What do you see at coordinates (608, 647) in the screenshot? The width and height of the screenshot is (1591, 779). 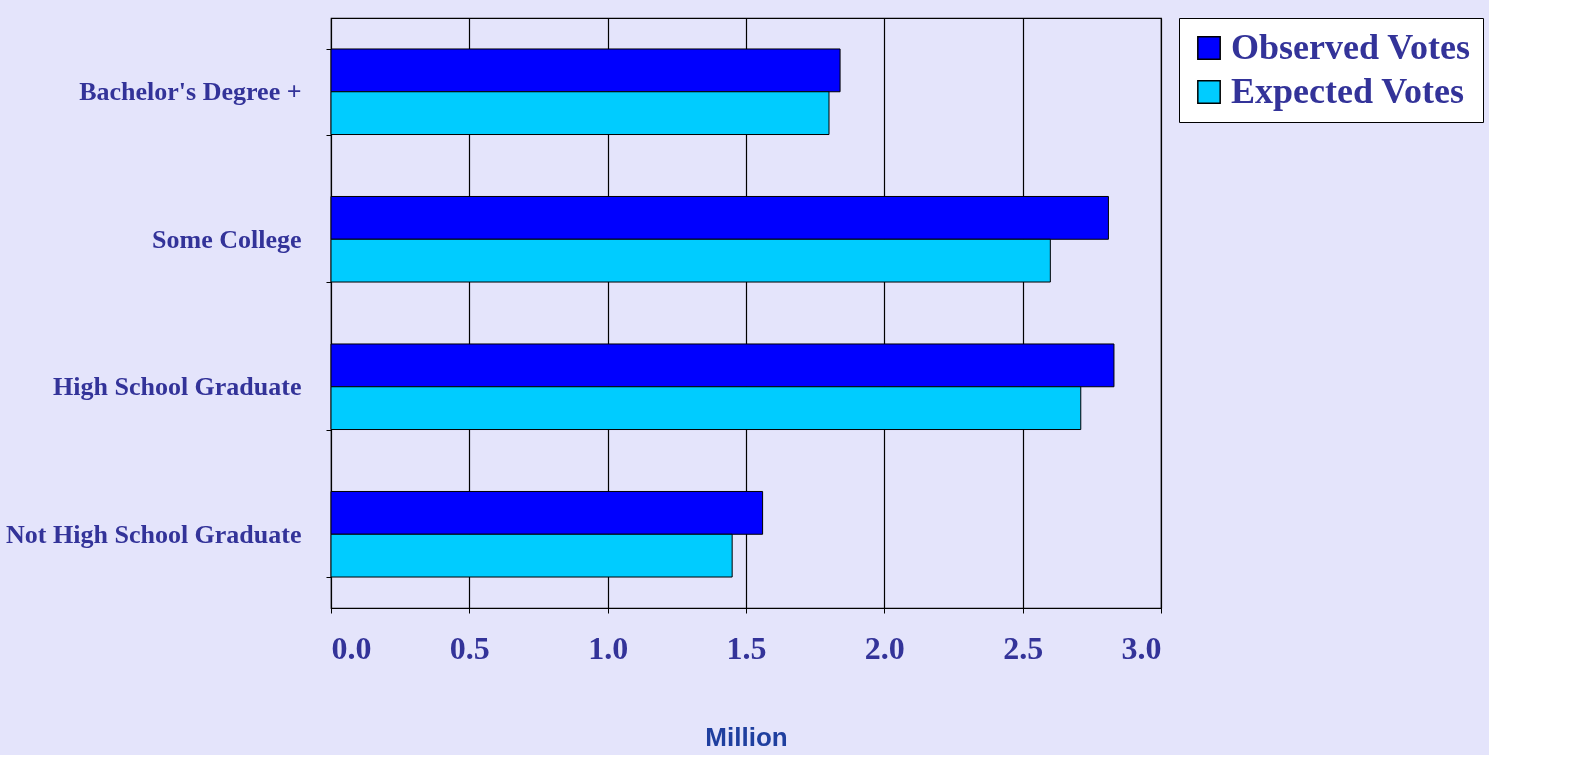 I see `x-tick-label: 1.0` at bounding box center [608, 647].